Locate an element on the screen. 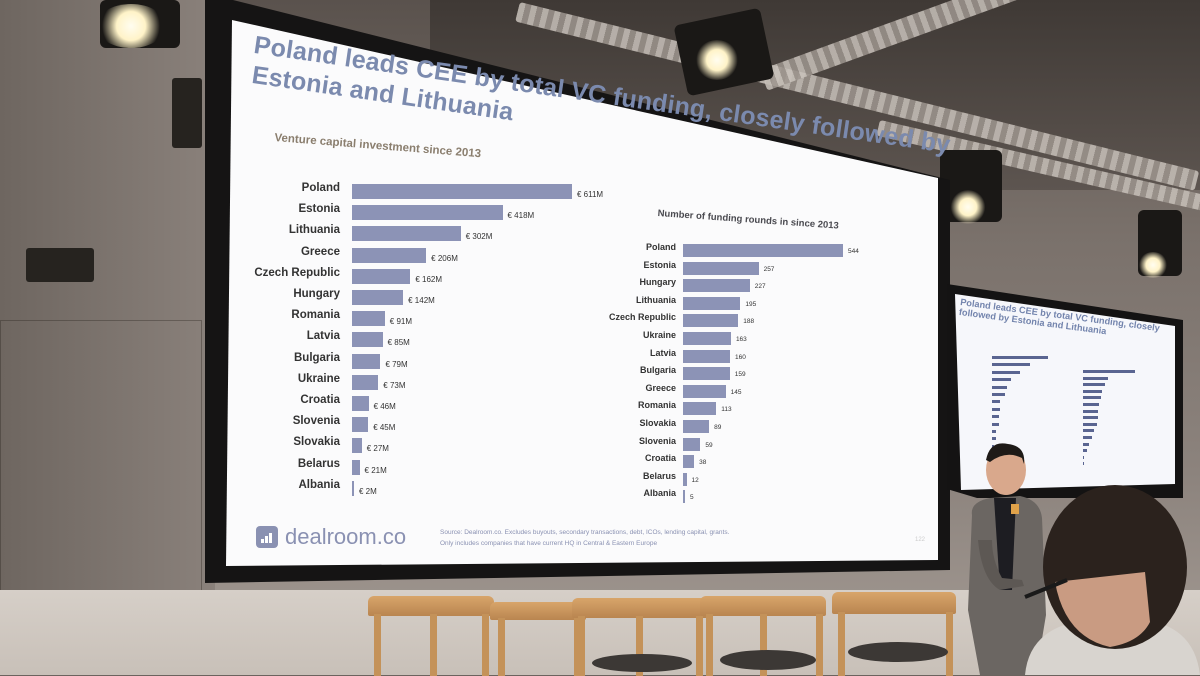  rounds-label: Poland is located at coordinates (660, 247).